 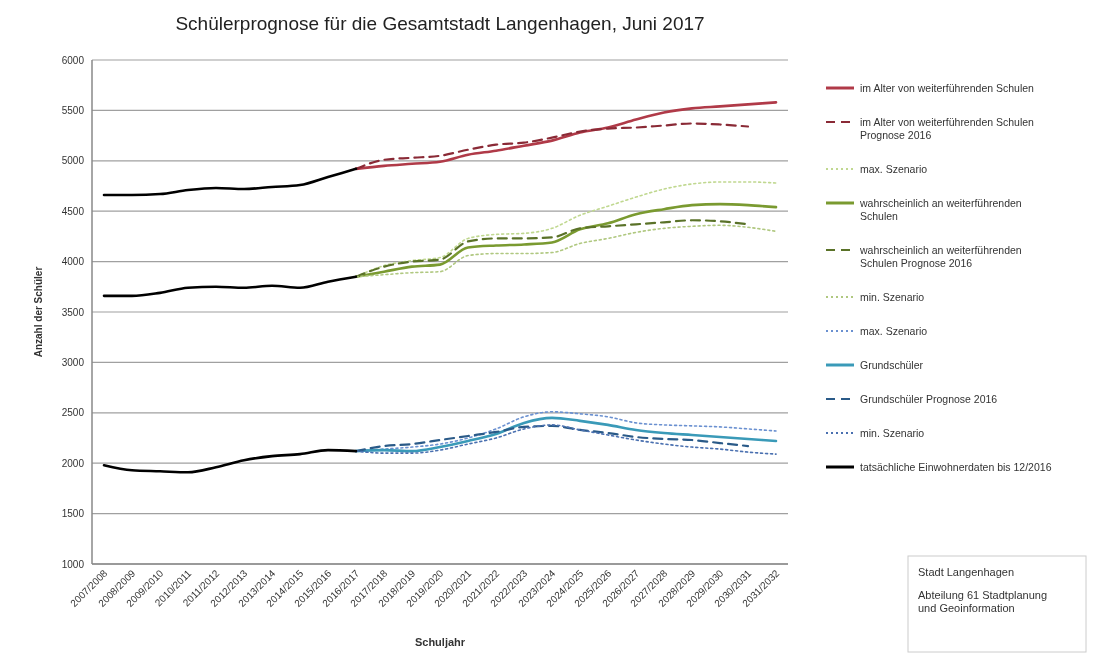 I want to click on y-tick-label: 5000, so click(x=73, y=161).